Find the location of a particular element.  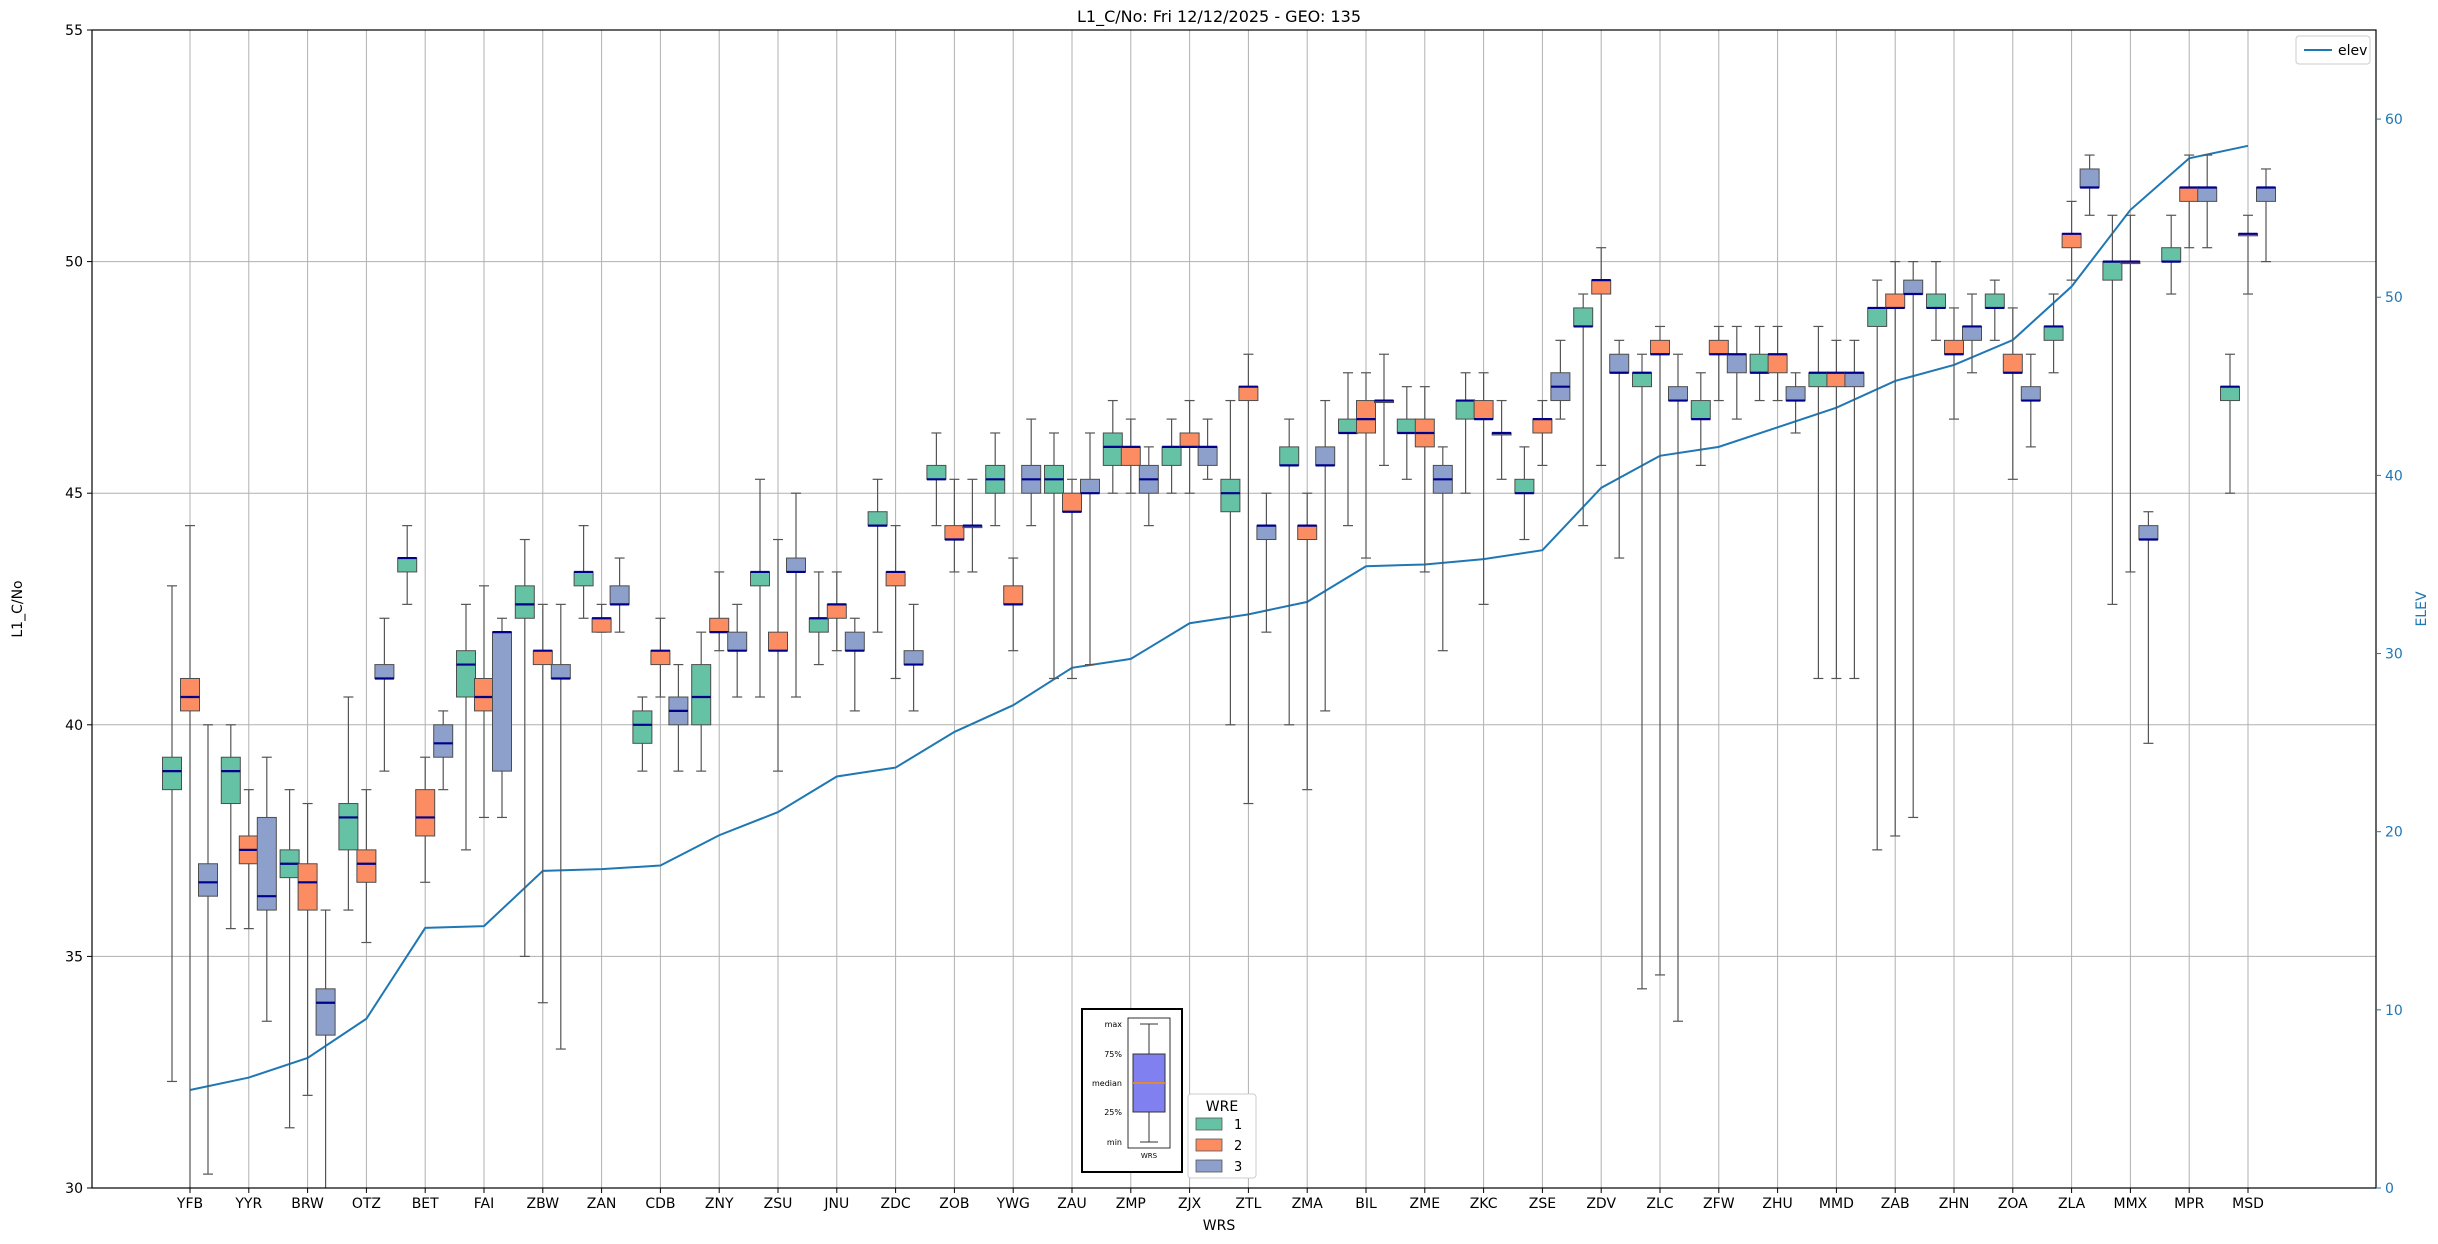

key-label-median: median is located at coordinates (1107, 1083).